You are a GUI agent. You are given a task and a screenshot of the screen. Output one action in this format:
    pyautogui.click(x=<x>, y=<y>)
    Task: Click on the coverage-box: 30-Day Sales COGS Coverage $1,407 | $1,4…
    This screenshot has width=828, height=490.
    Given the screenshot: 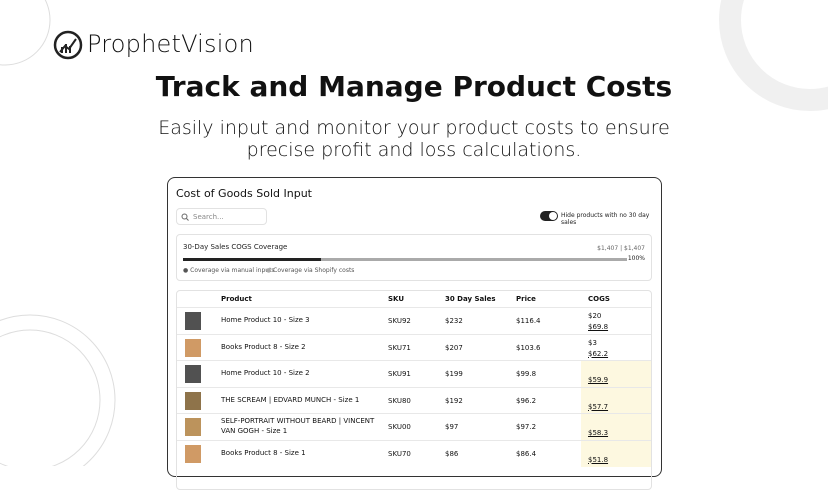 What is the action you would take?
    pyautogui.click(x=414, y=257)
    